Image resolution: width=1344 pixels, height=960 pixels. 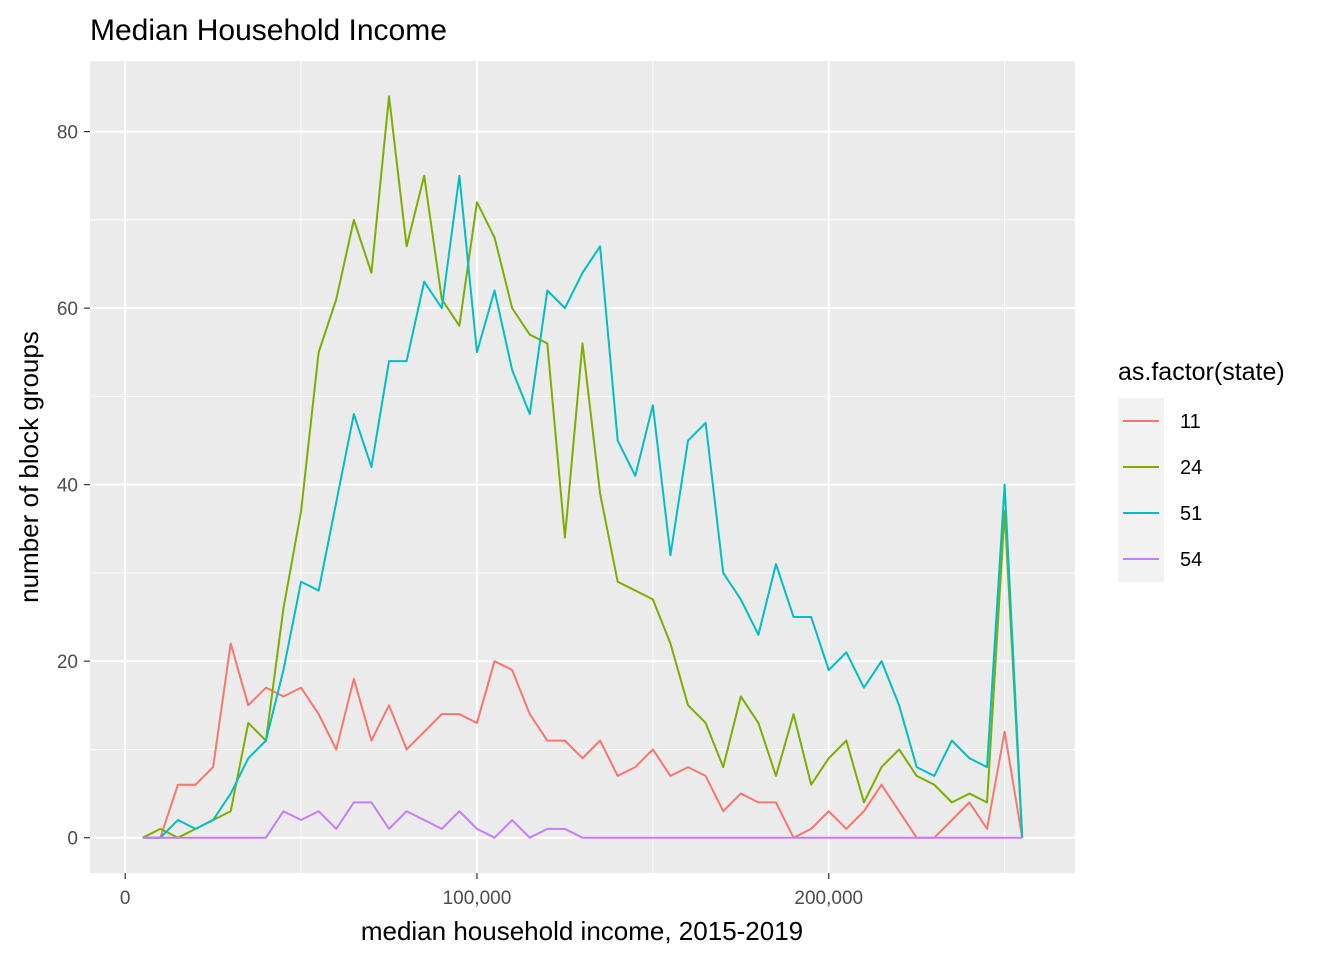 I want to click on legend-label-51: 51, so click(x=1191, y=514).